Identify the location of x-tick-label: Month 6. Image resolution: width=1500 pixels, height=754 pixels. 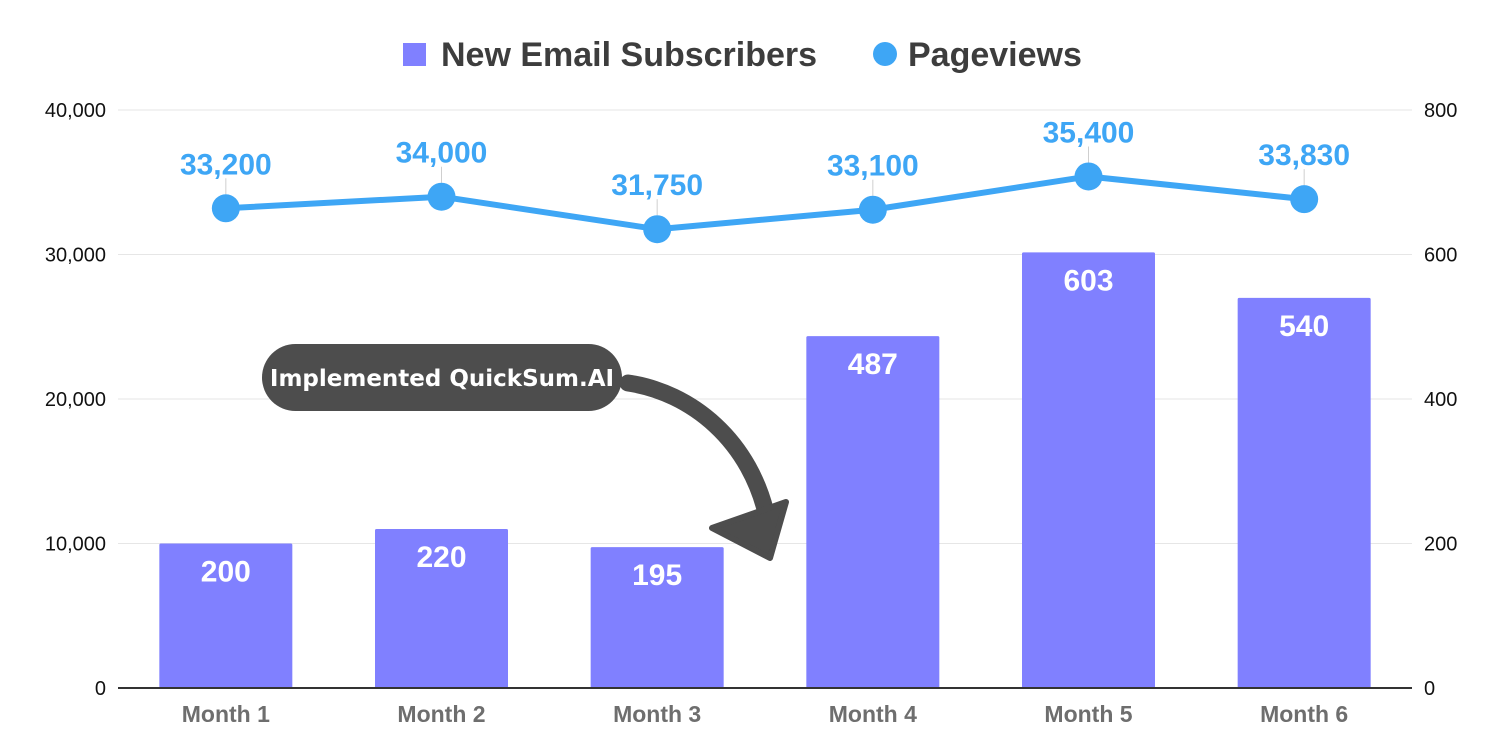
(1304, 714).